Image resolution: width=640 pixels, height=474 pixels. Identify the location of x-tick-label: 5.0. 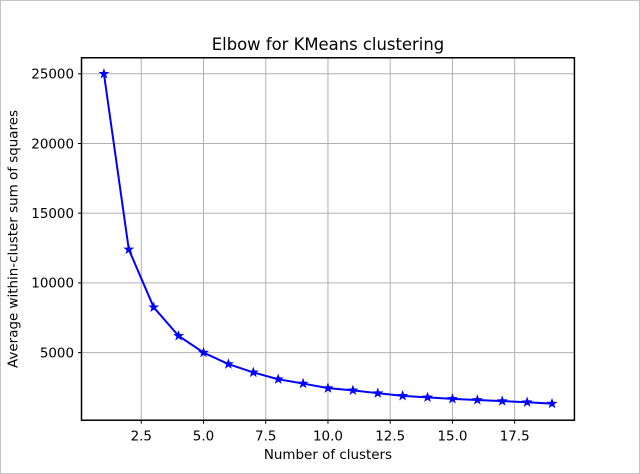
(203, 437).